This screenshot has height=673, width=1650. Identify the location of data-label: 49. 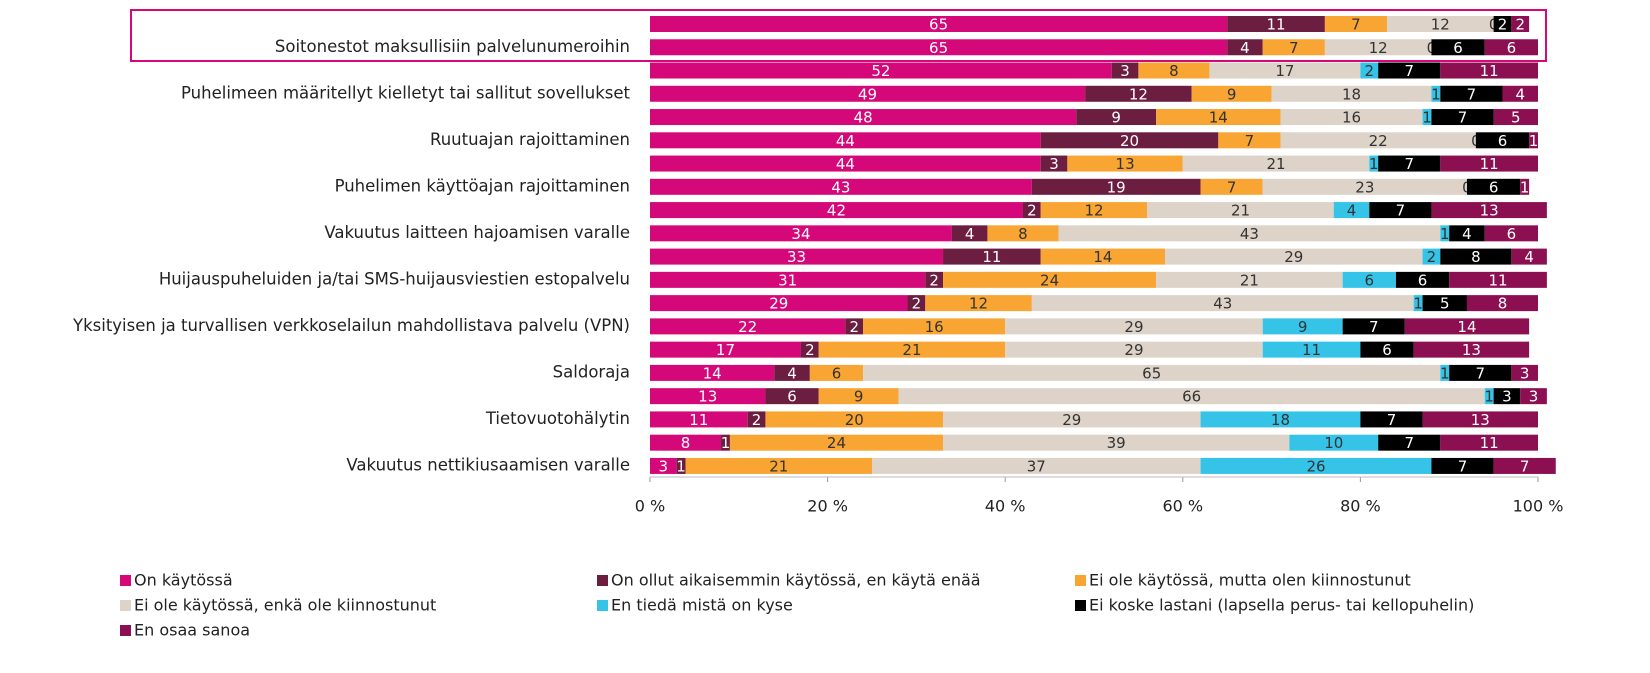
(867, 94).